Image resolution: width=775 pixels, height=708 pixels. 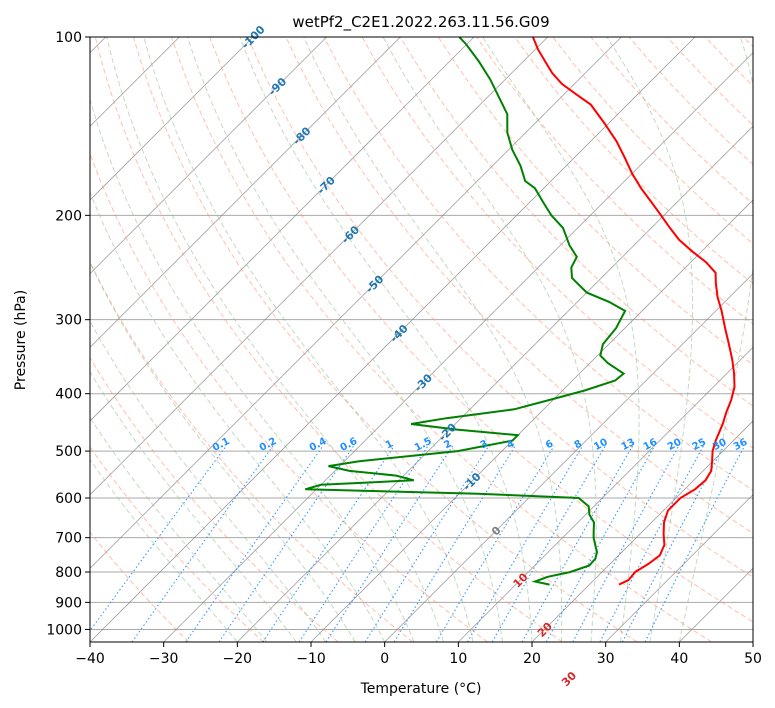 I want to click on mixing-ratio-label: 3, so click(x=484, y=444).